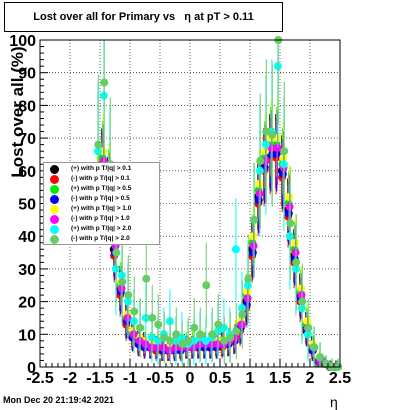  I want to click on legend-label: (+) with p T/|q| > 0.1, so click(101, 168).